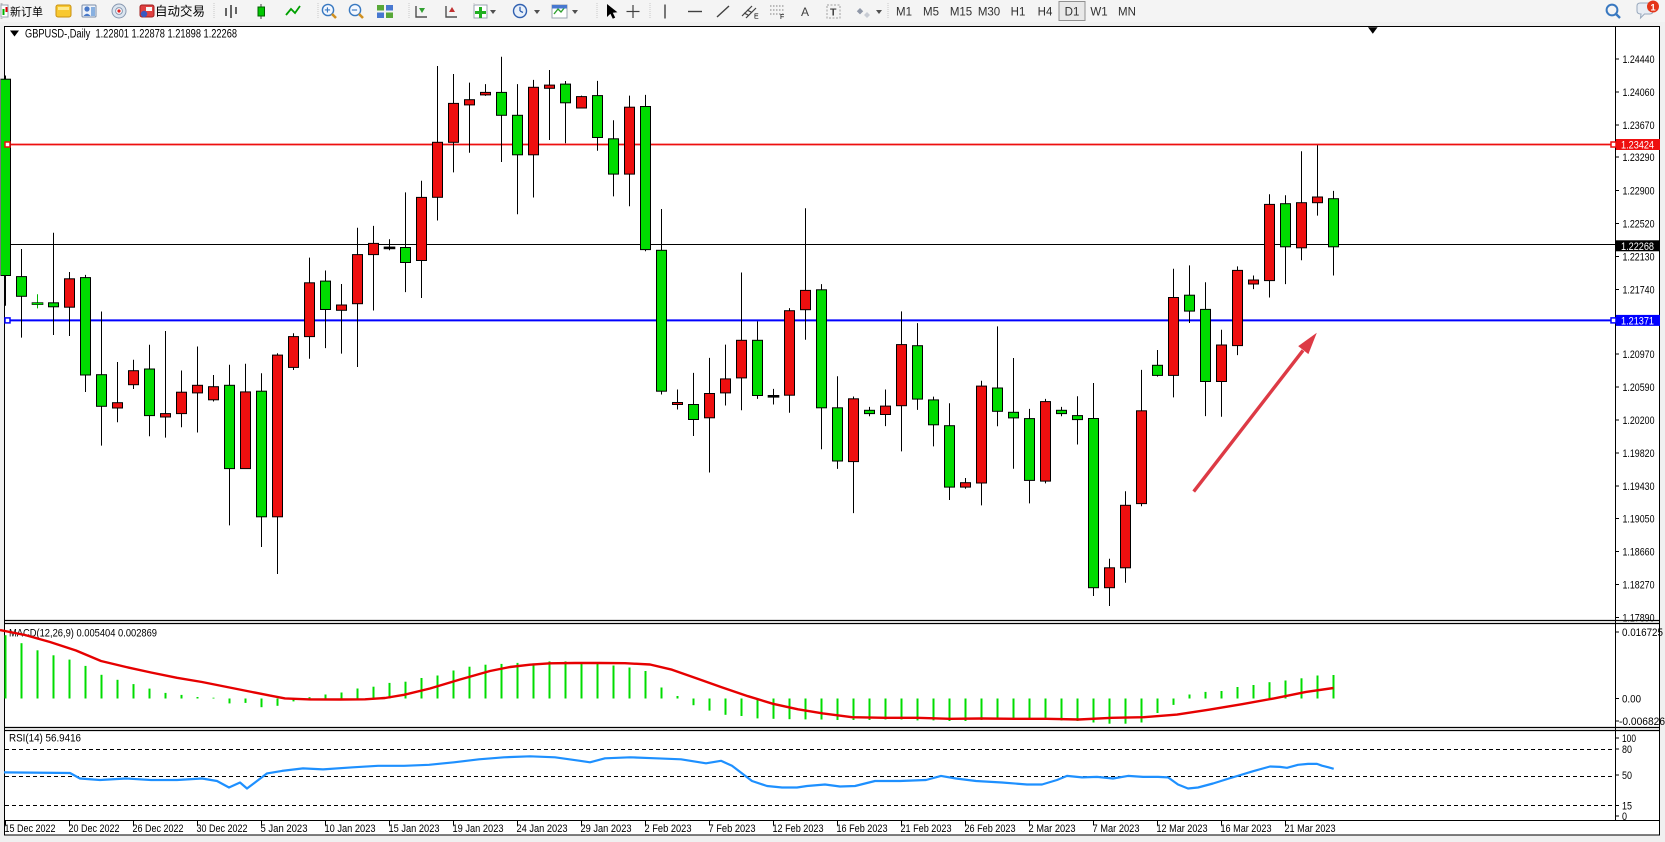 Image resolution: width=1665 pixels, height=842 pixels. Describe the element at coordinates (1045, 13) in the screenshot. I see `svg-text: H4` at that location.